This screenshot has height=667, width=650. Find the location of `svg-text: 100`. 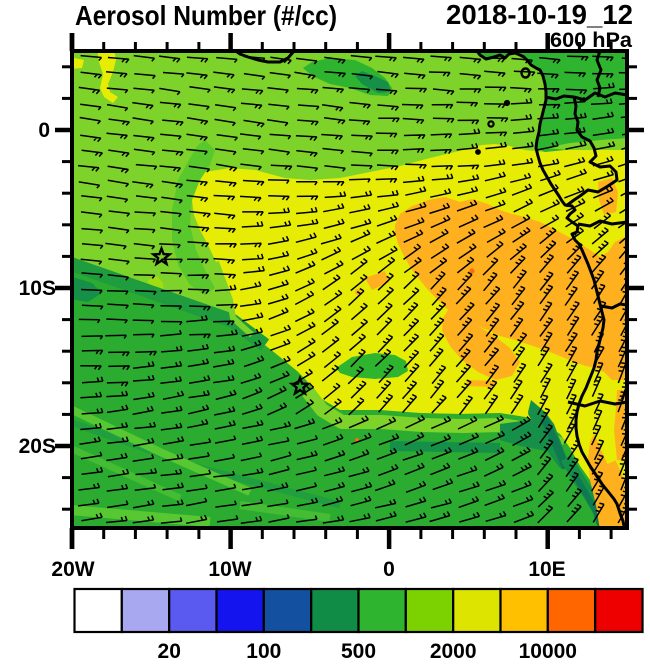

svg-text: 100 is located at coordinates (263, 651).